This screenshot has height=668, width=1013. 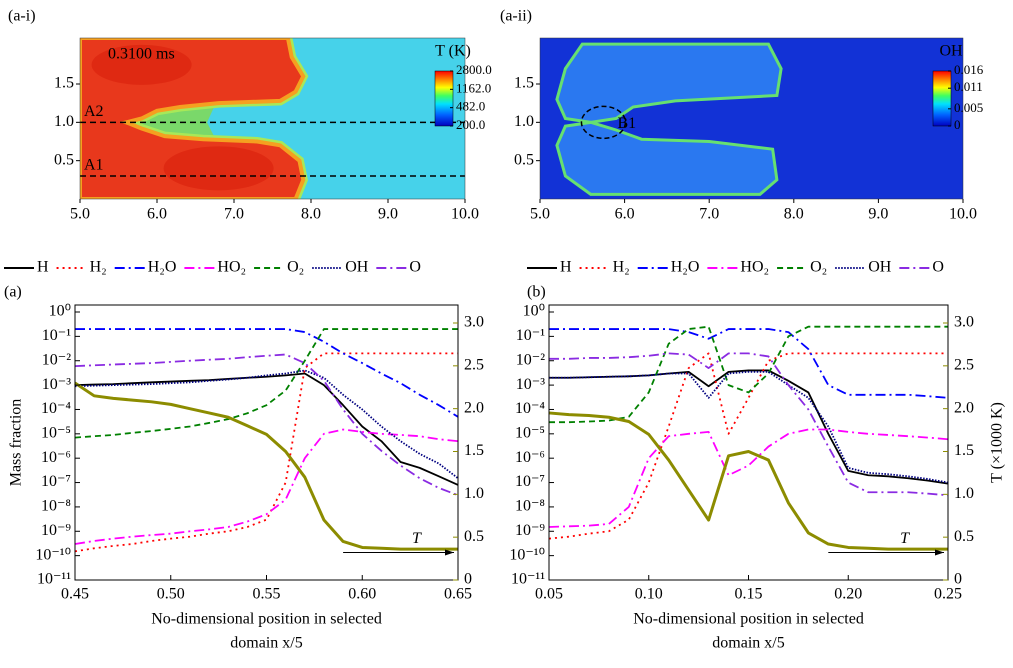 What do you see at coordinates (667, 158) in the screenshot?
I see `oh-region` at bounding box center [667, 158].